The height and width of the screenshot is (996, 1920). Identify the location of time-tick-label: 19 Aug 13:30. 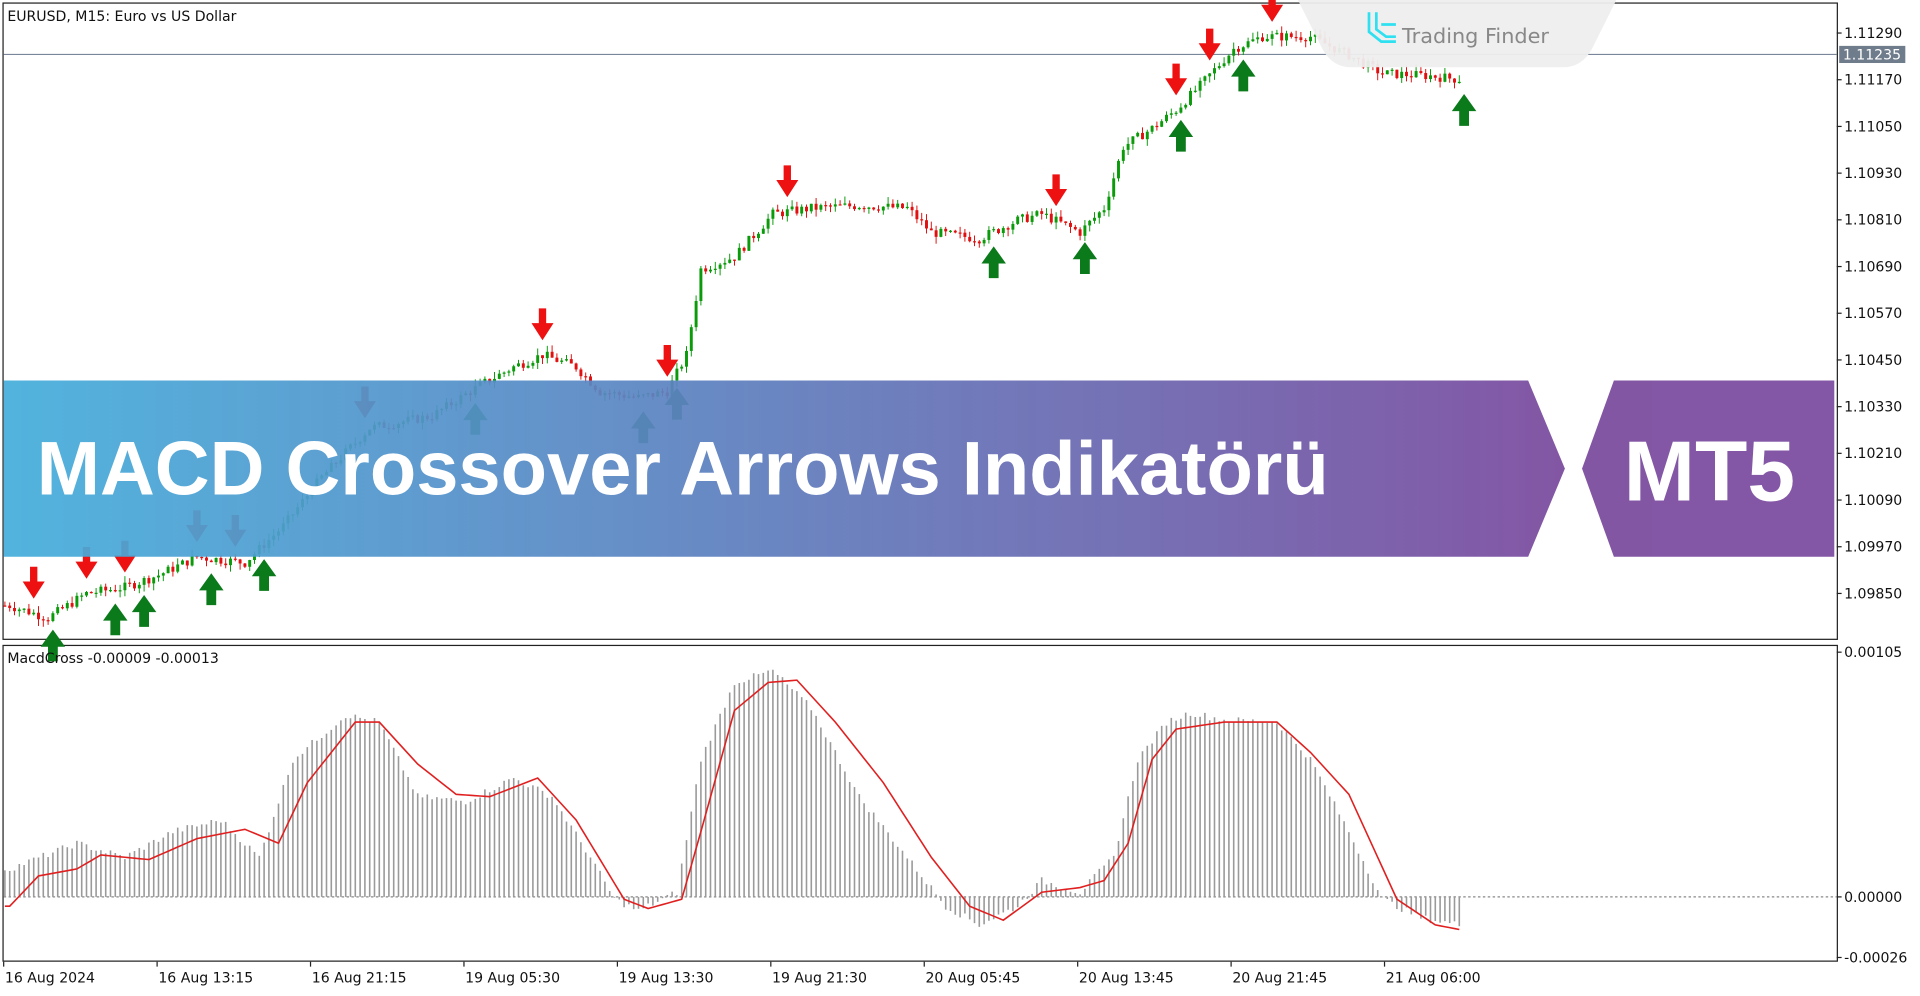
(666, 979).